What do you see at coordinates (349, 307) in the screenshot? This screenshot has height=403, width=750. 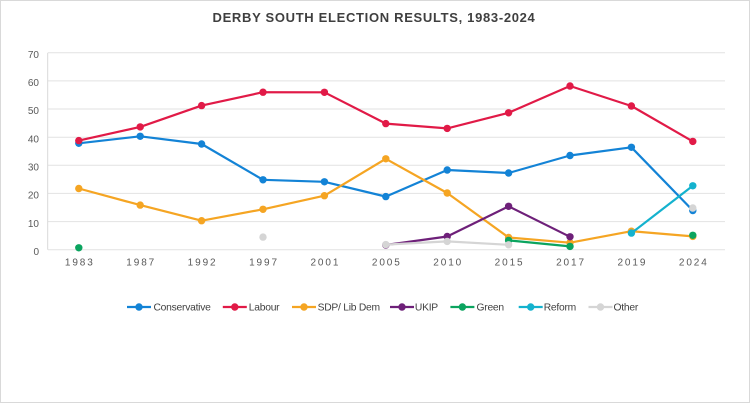 I see `svg-text: SDP/ Lib Dem` at bounding box center [349, 307].